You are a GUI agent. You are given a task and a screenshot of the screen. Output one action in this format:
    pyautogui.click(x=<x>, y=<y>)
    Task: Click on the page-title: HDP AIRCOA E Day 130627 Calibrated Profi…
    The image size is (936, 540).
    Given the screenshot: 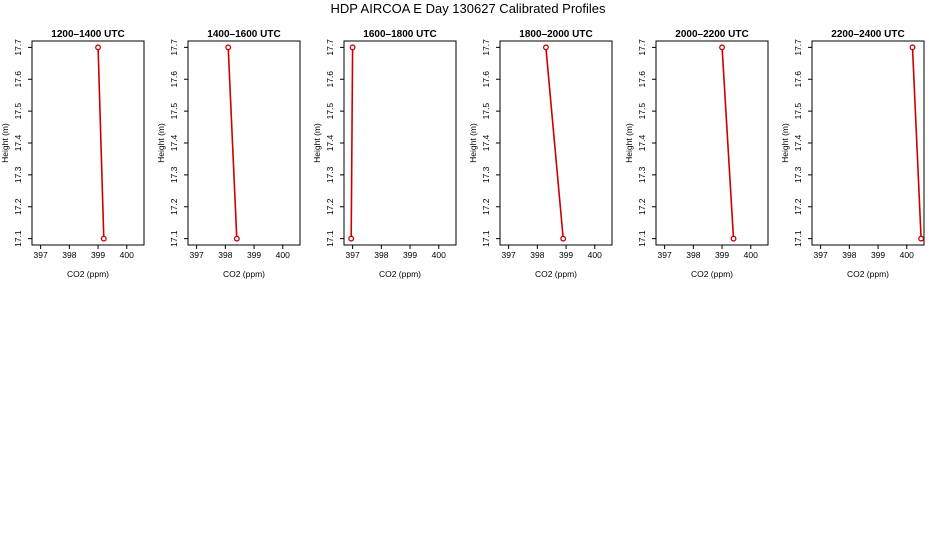 What is the action you would take?
    pyautogui.click(x=468, y=8)
    